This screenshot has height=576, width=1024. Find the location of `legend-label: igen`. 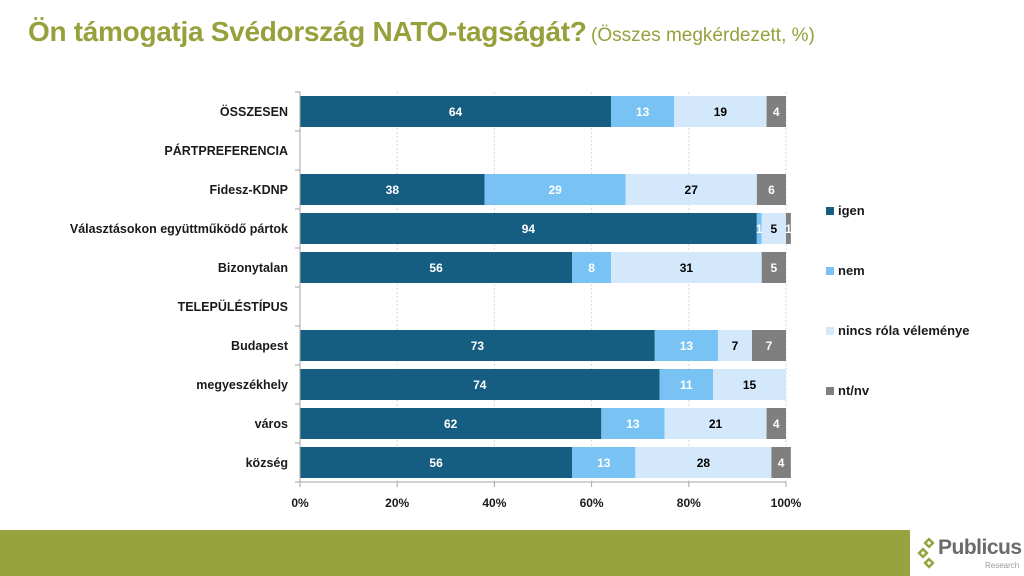

legend-label: igen is located at coordinates (851, 210).